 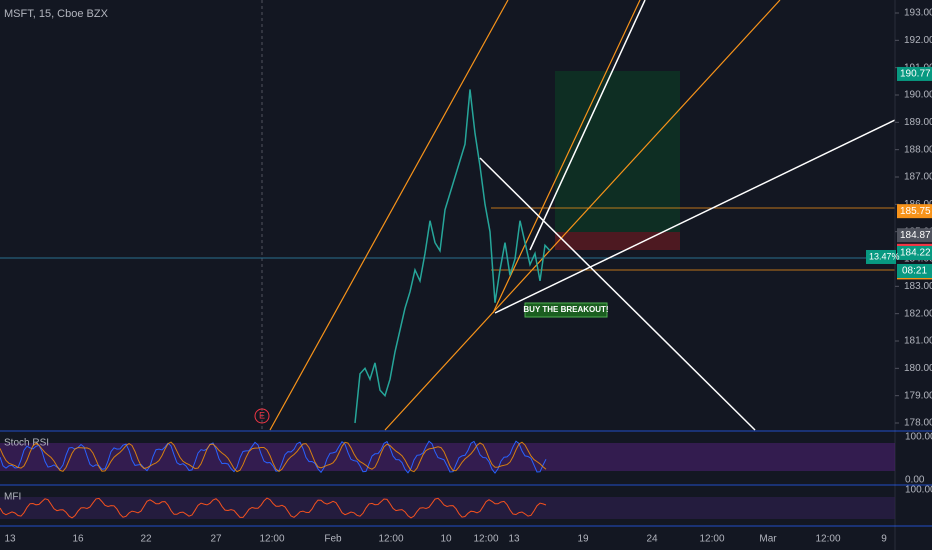 I want to click on stoch-bottom: 0.00, so click(x=915, y=480).